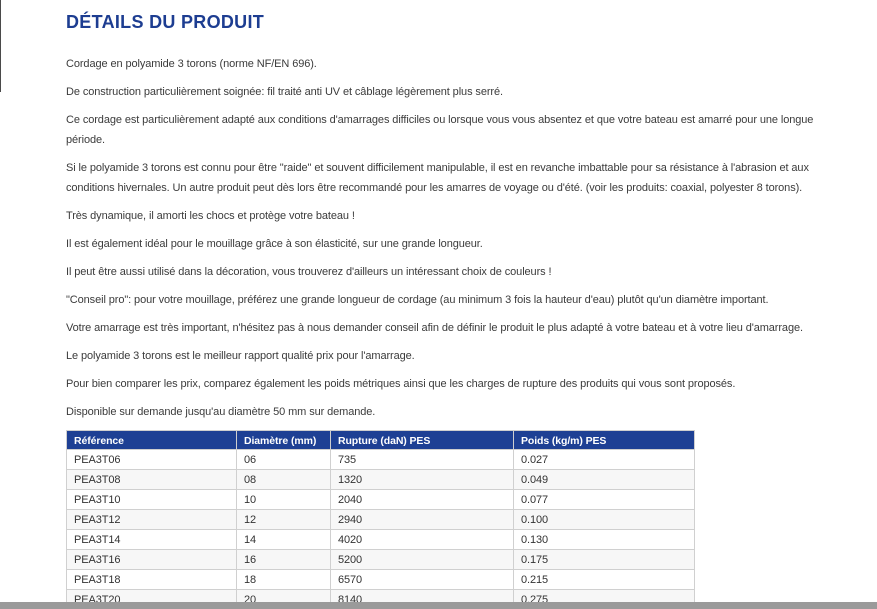 The image size is (877, 609). I want to click on table-cell-rupture: 1320, so click(422, 479).